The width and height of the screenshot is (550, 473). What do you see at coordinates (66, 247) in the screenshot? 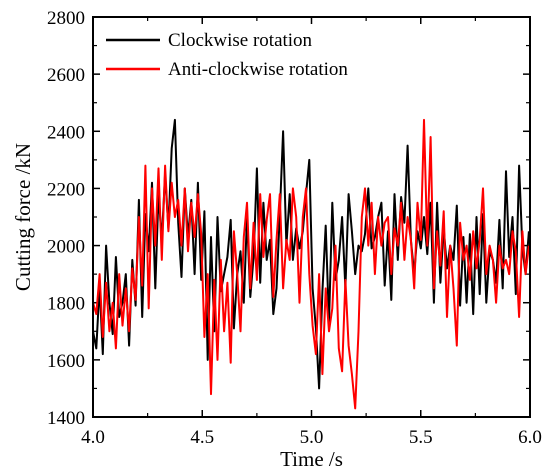
I see `y-tick-label: 2000` at bounding box center [66, 247].